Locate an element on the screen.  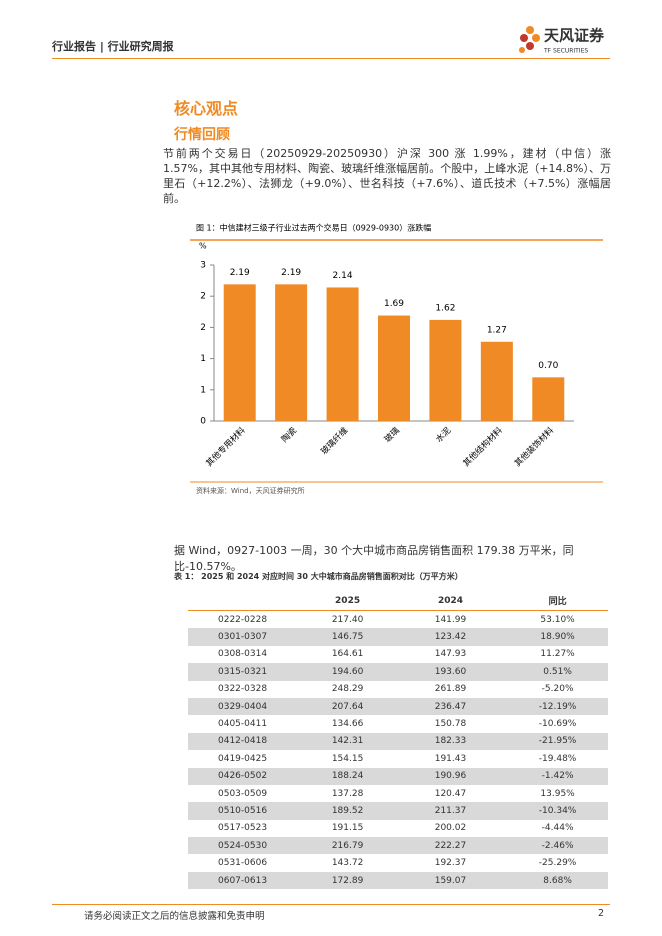
table-cell: -2.46% is located at coordinates (557, 845).